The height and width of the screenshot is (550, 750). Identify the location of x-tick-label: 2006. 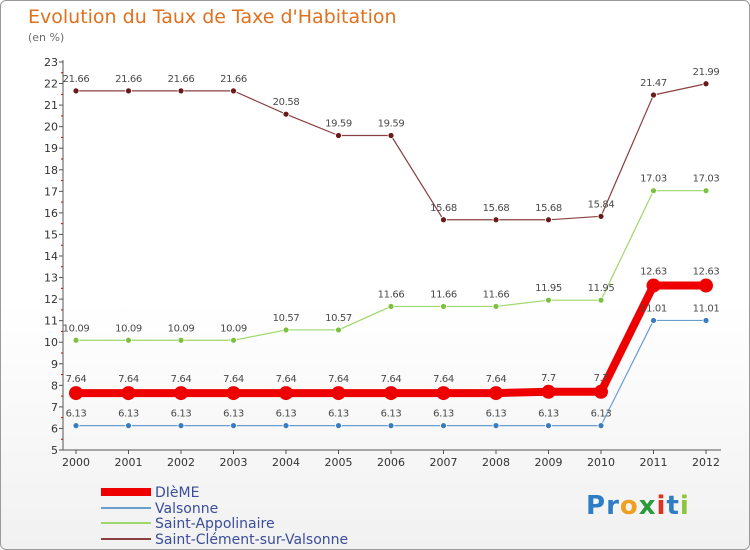
(391, 462).